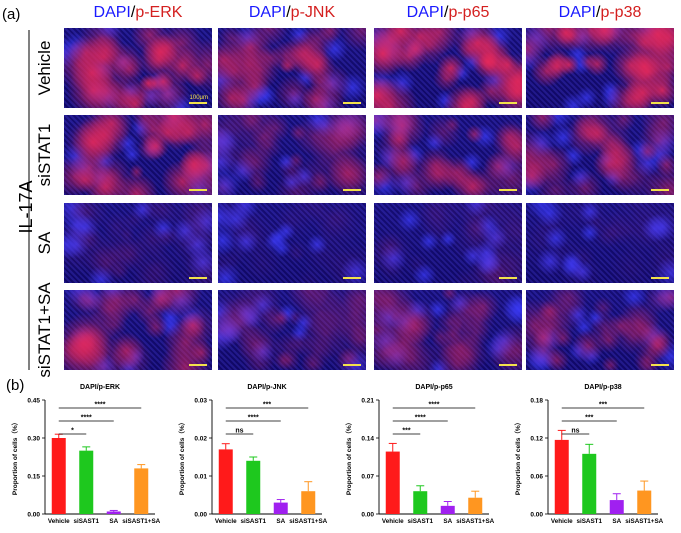 This screenshot has width=681, height=533. What do you see at coordinates (29, 200) in the screenshot?
I see `group-bracket-line` at bounding box center [29, 200].